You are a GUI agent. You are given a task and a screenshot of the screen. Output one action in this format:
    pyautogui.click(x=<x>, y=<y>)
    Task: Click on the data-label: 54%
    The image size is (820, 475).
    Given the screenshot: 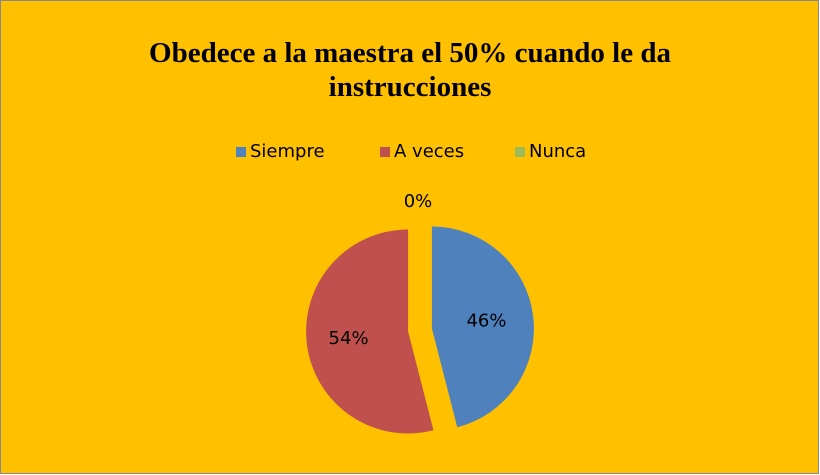 What is the action you would take?
    pyautogui.click(x=349, y=338)
    